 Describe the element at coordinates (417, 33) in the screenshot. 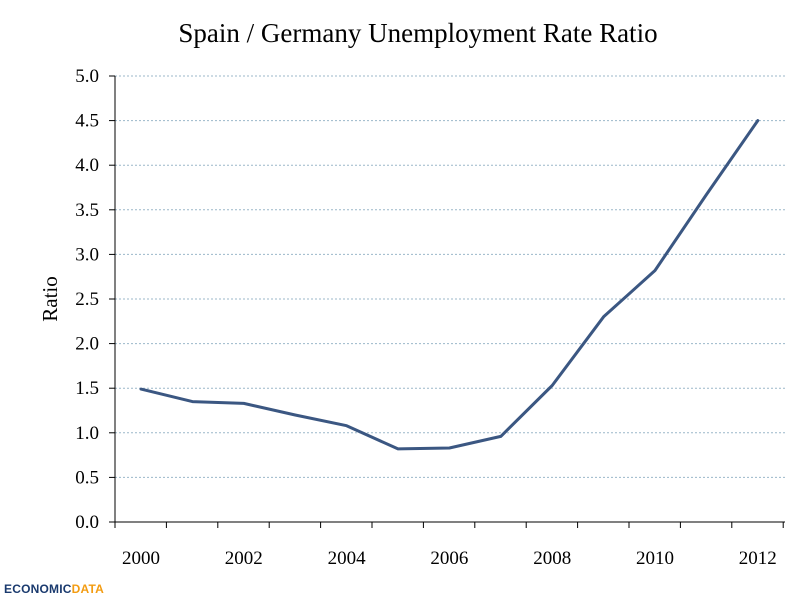

I see `chart-title: Spain / Germany Unemployment Rate Ratio` at that location.